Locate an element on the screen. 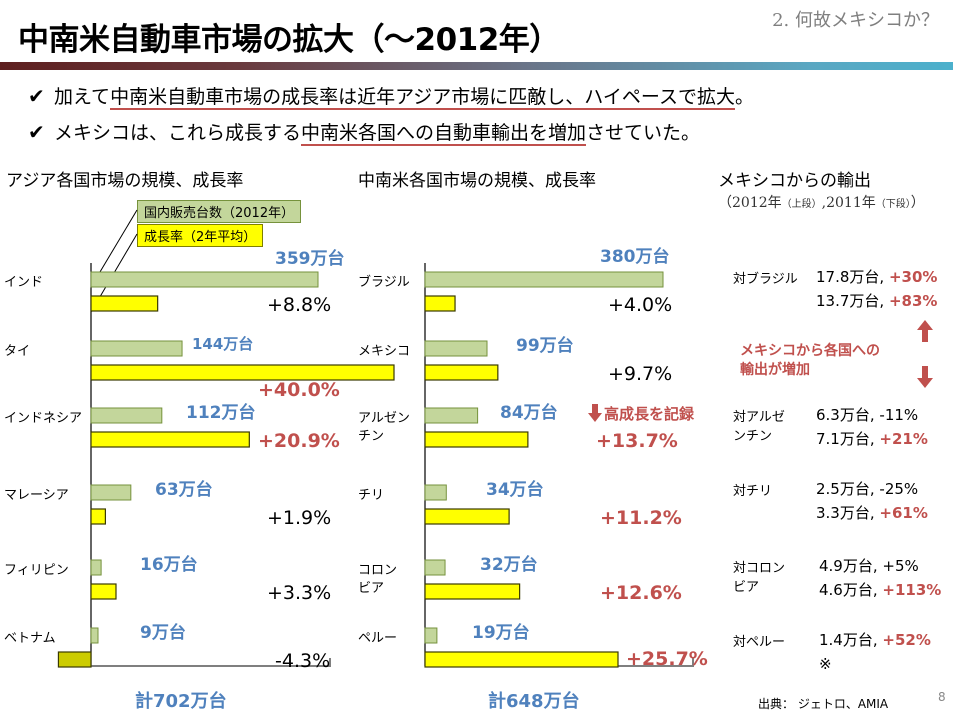 Image resolution: width=953 pixels, height=714 pixels. export-country-label: 対ブラジル is located at coordinates (765, 279).